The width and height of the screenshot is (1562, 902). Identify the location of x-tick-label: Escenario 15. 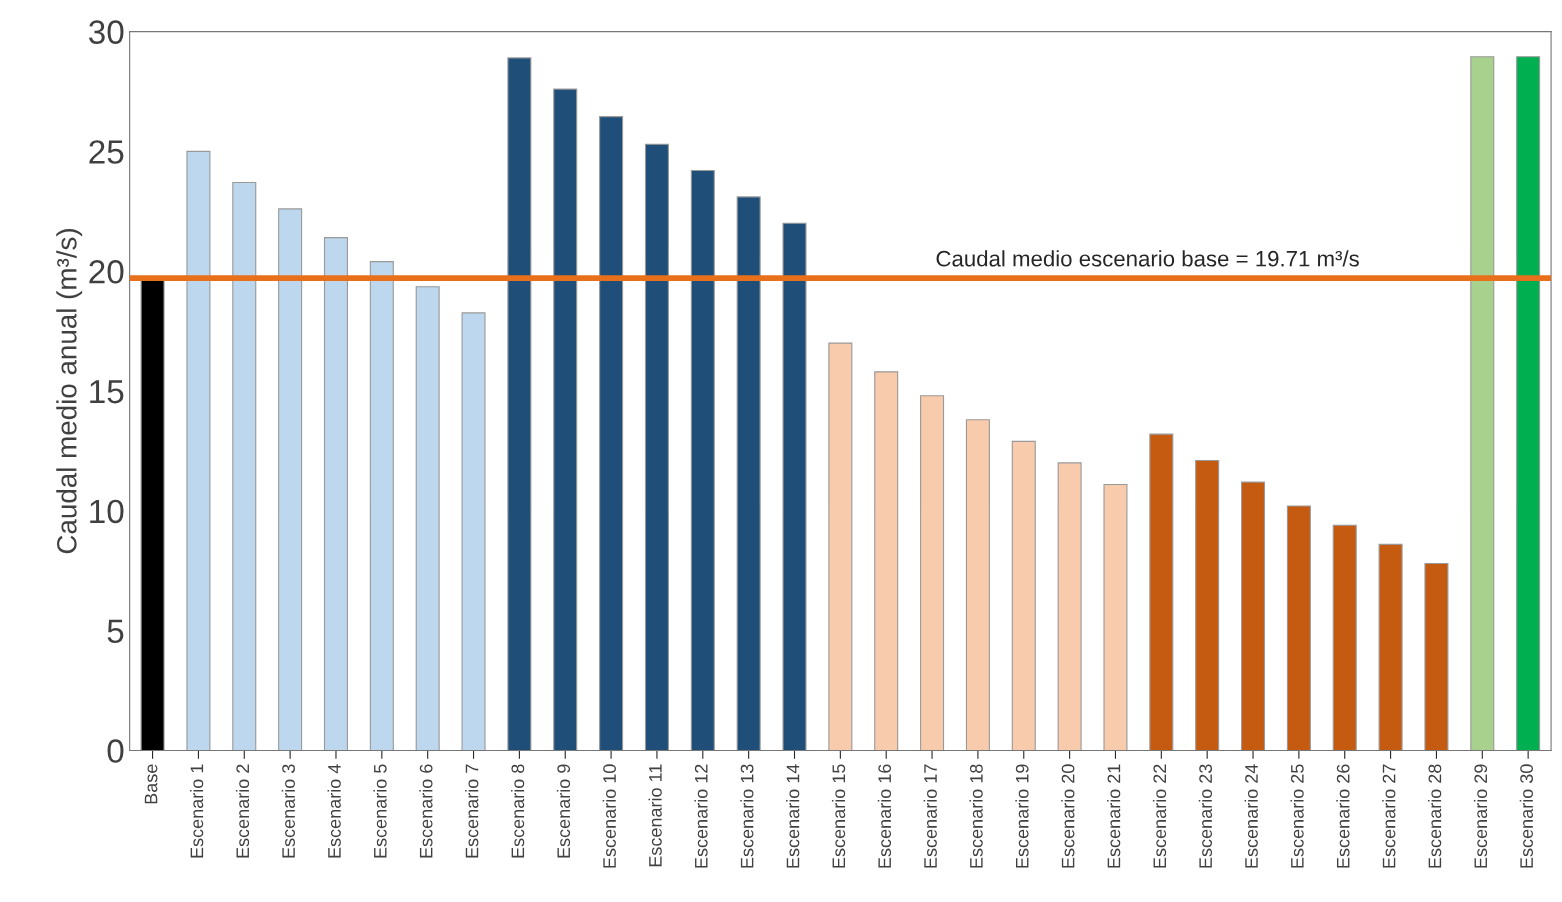
(838, 816).